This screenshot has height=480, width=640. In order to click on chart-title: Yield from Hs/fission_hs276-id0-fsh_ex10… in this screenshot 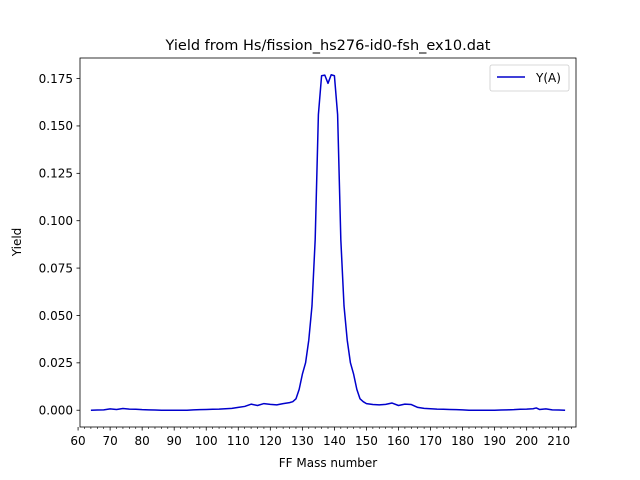, I will do `click(328, 46)`.